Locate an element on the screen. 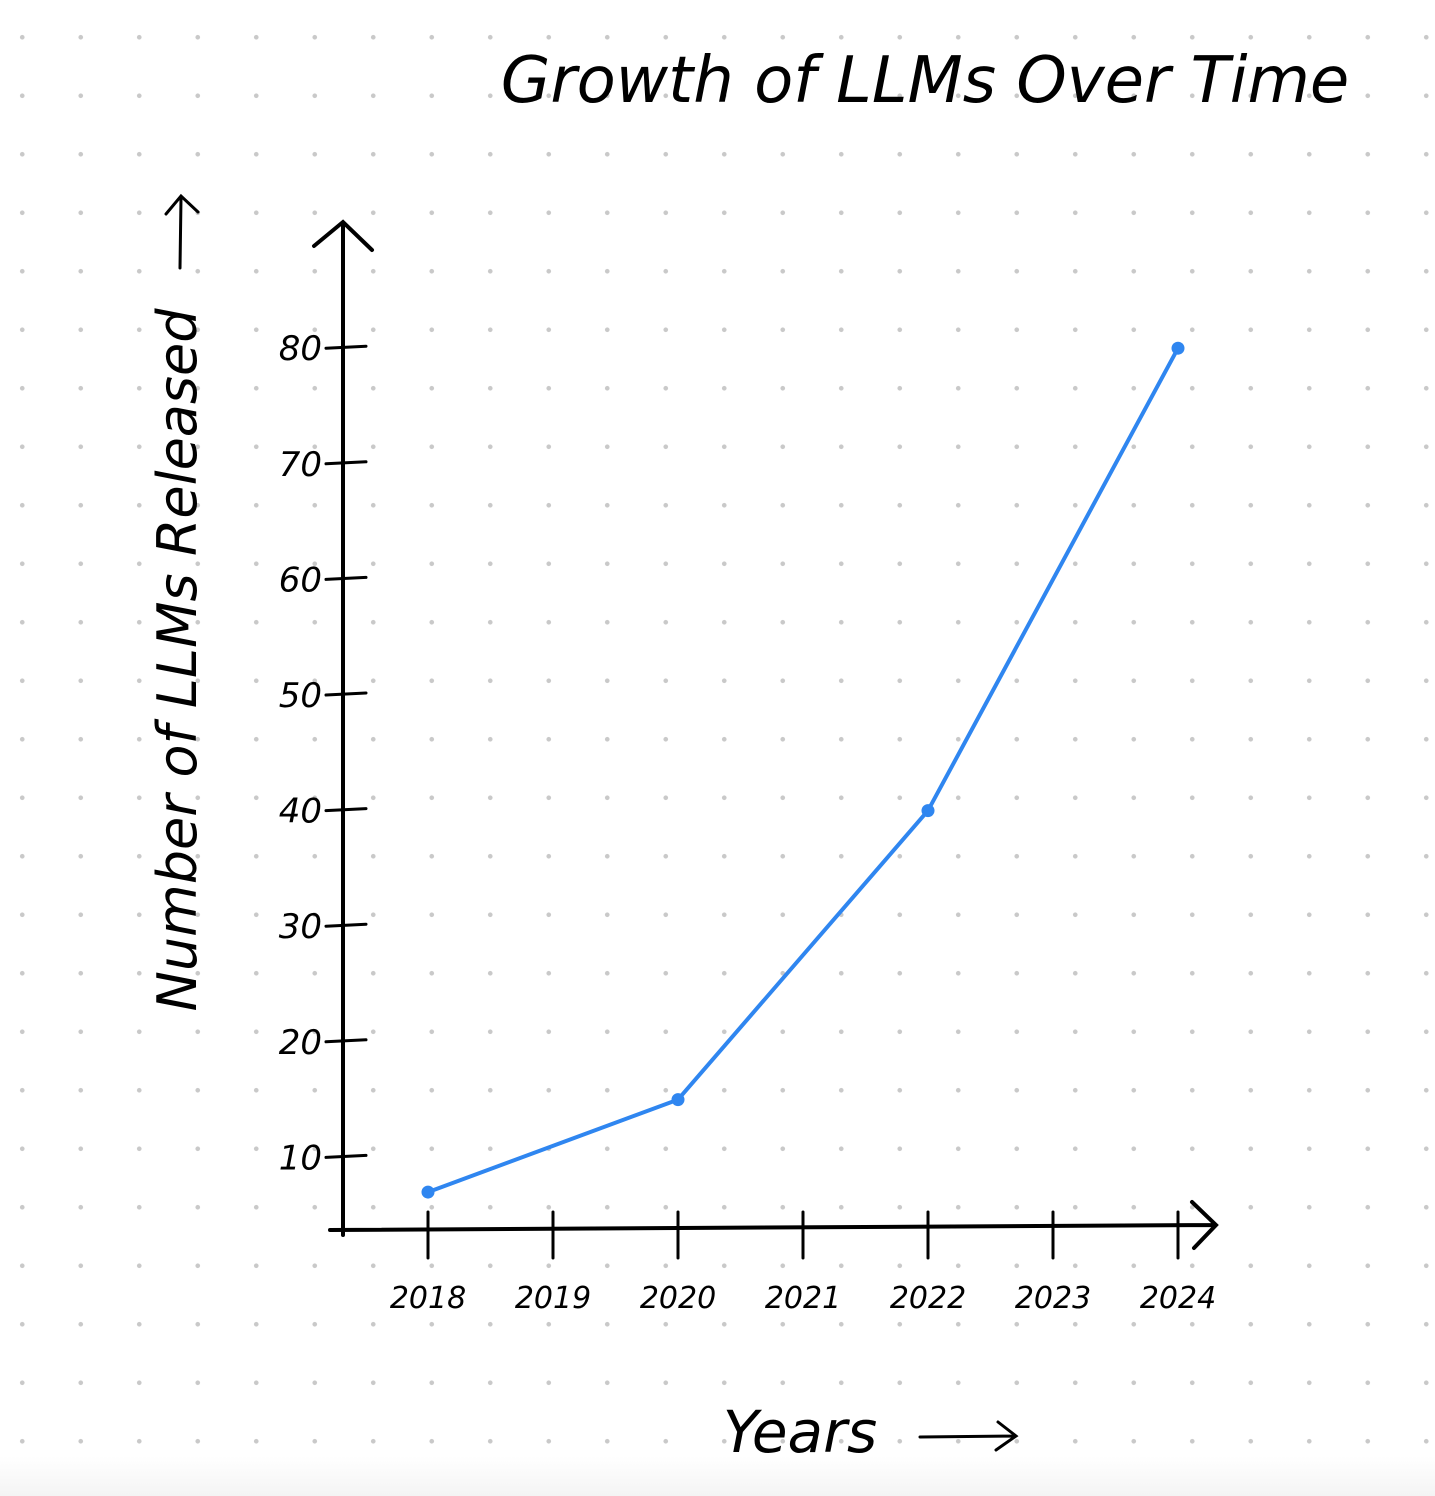  y-tick-label: 50 is located at coordinates (300, 696).